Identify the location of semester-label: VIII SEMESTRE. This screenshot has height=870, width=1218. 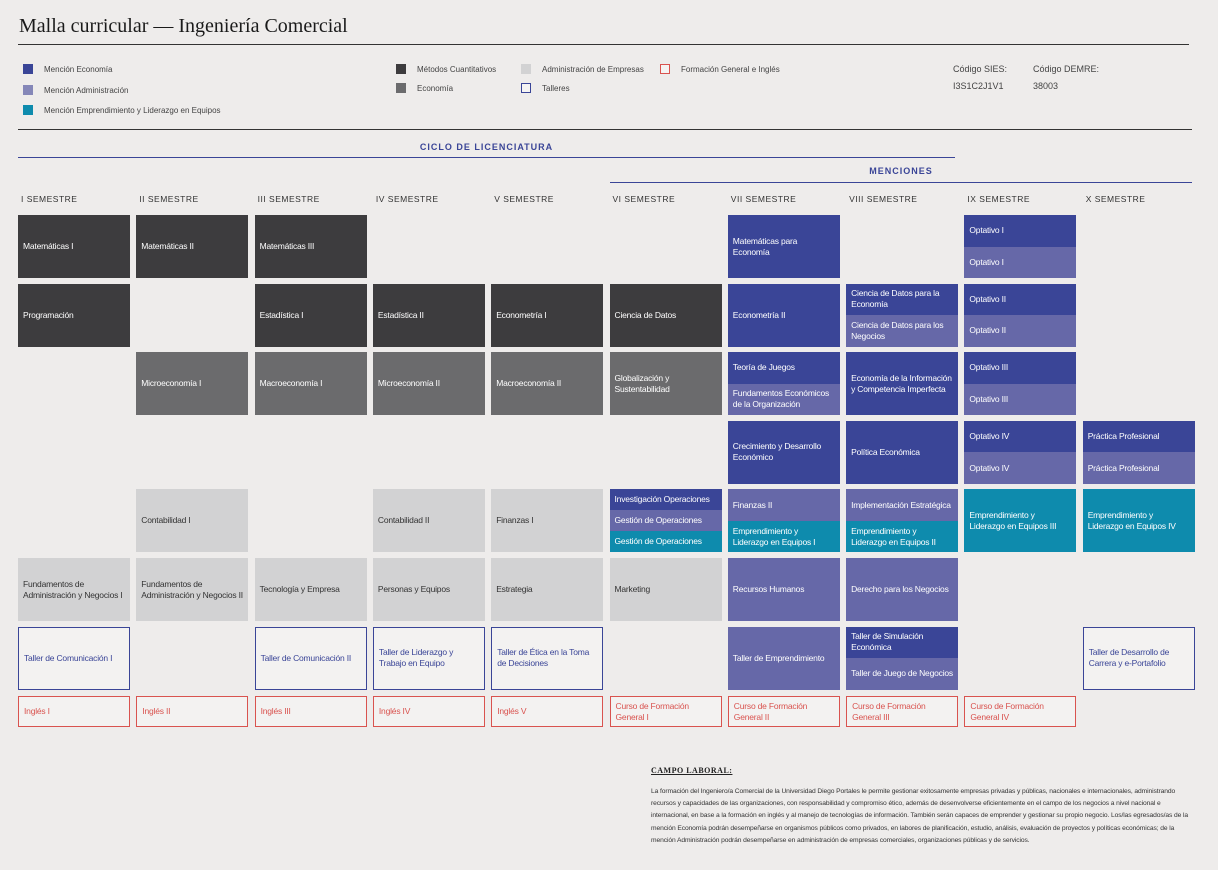
(883, 199).